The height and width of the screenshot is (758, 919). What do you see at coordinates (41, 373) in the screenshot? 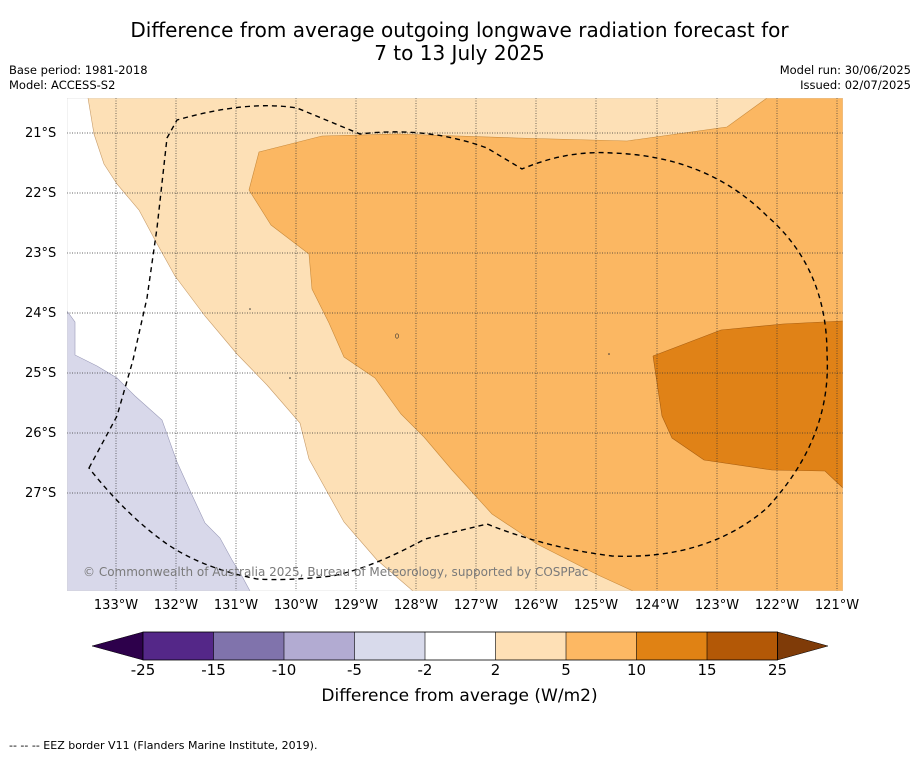
I see `lat-label-25s: 25°S` at bounding box center [41, 373].